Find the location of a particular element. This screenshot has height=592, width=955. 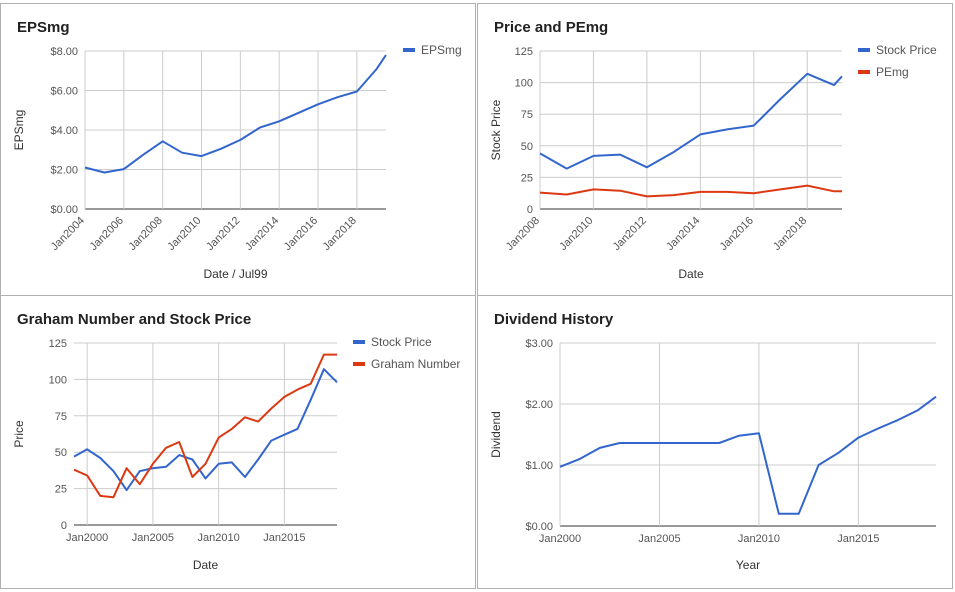

y-tick-label: $4.00 is located at coordinates (64, 131).